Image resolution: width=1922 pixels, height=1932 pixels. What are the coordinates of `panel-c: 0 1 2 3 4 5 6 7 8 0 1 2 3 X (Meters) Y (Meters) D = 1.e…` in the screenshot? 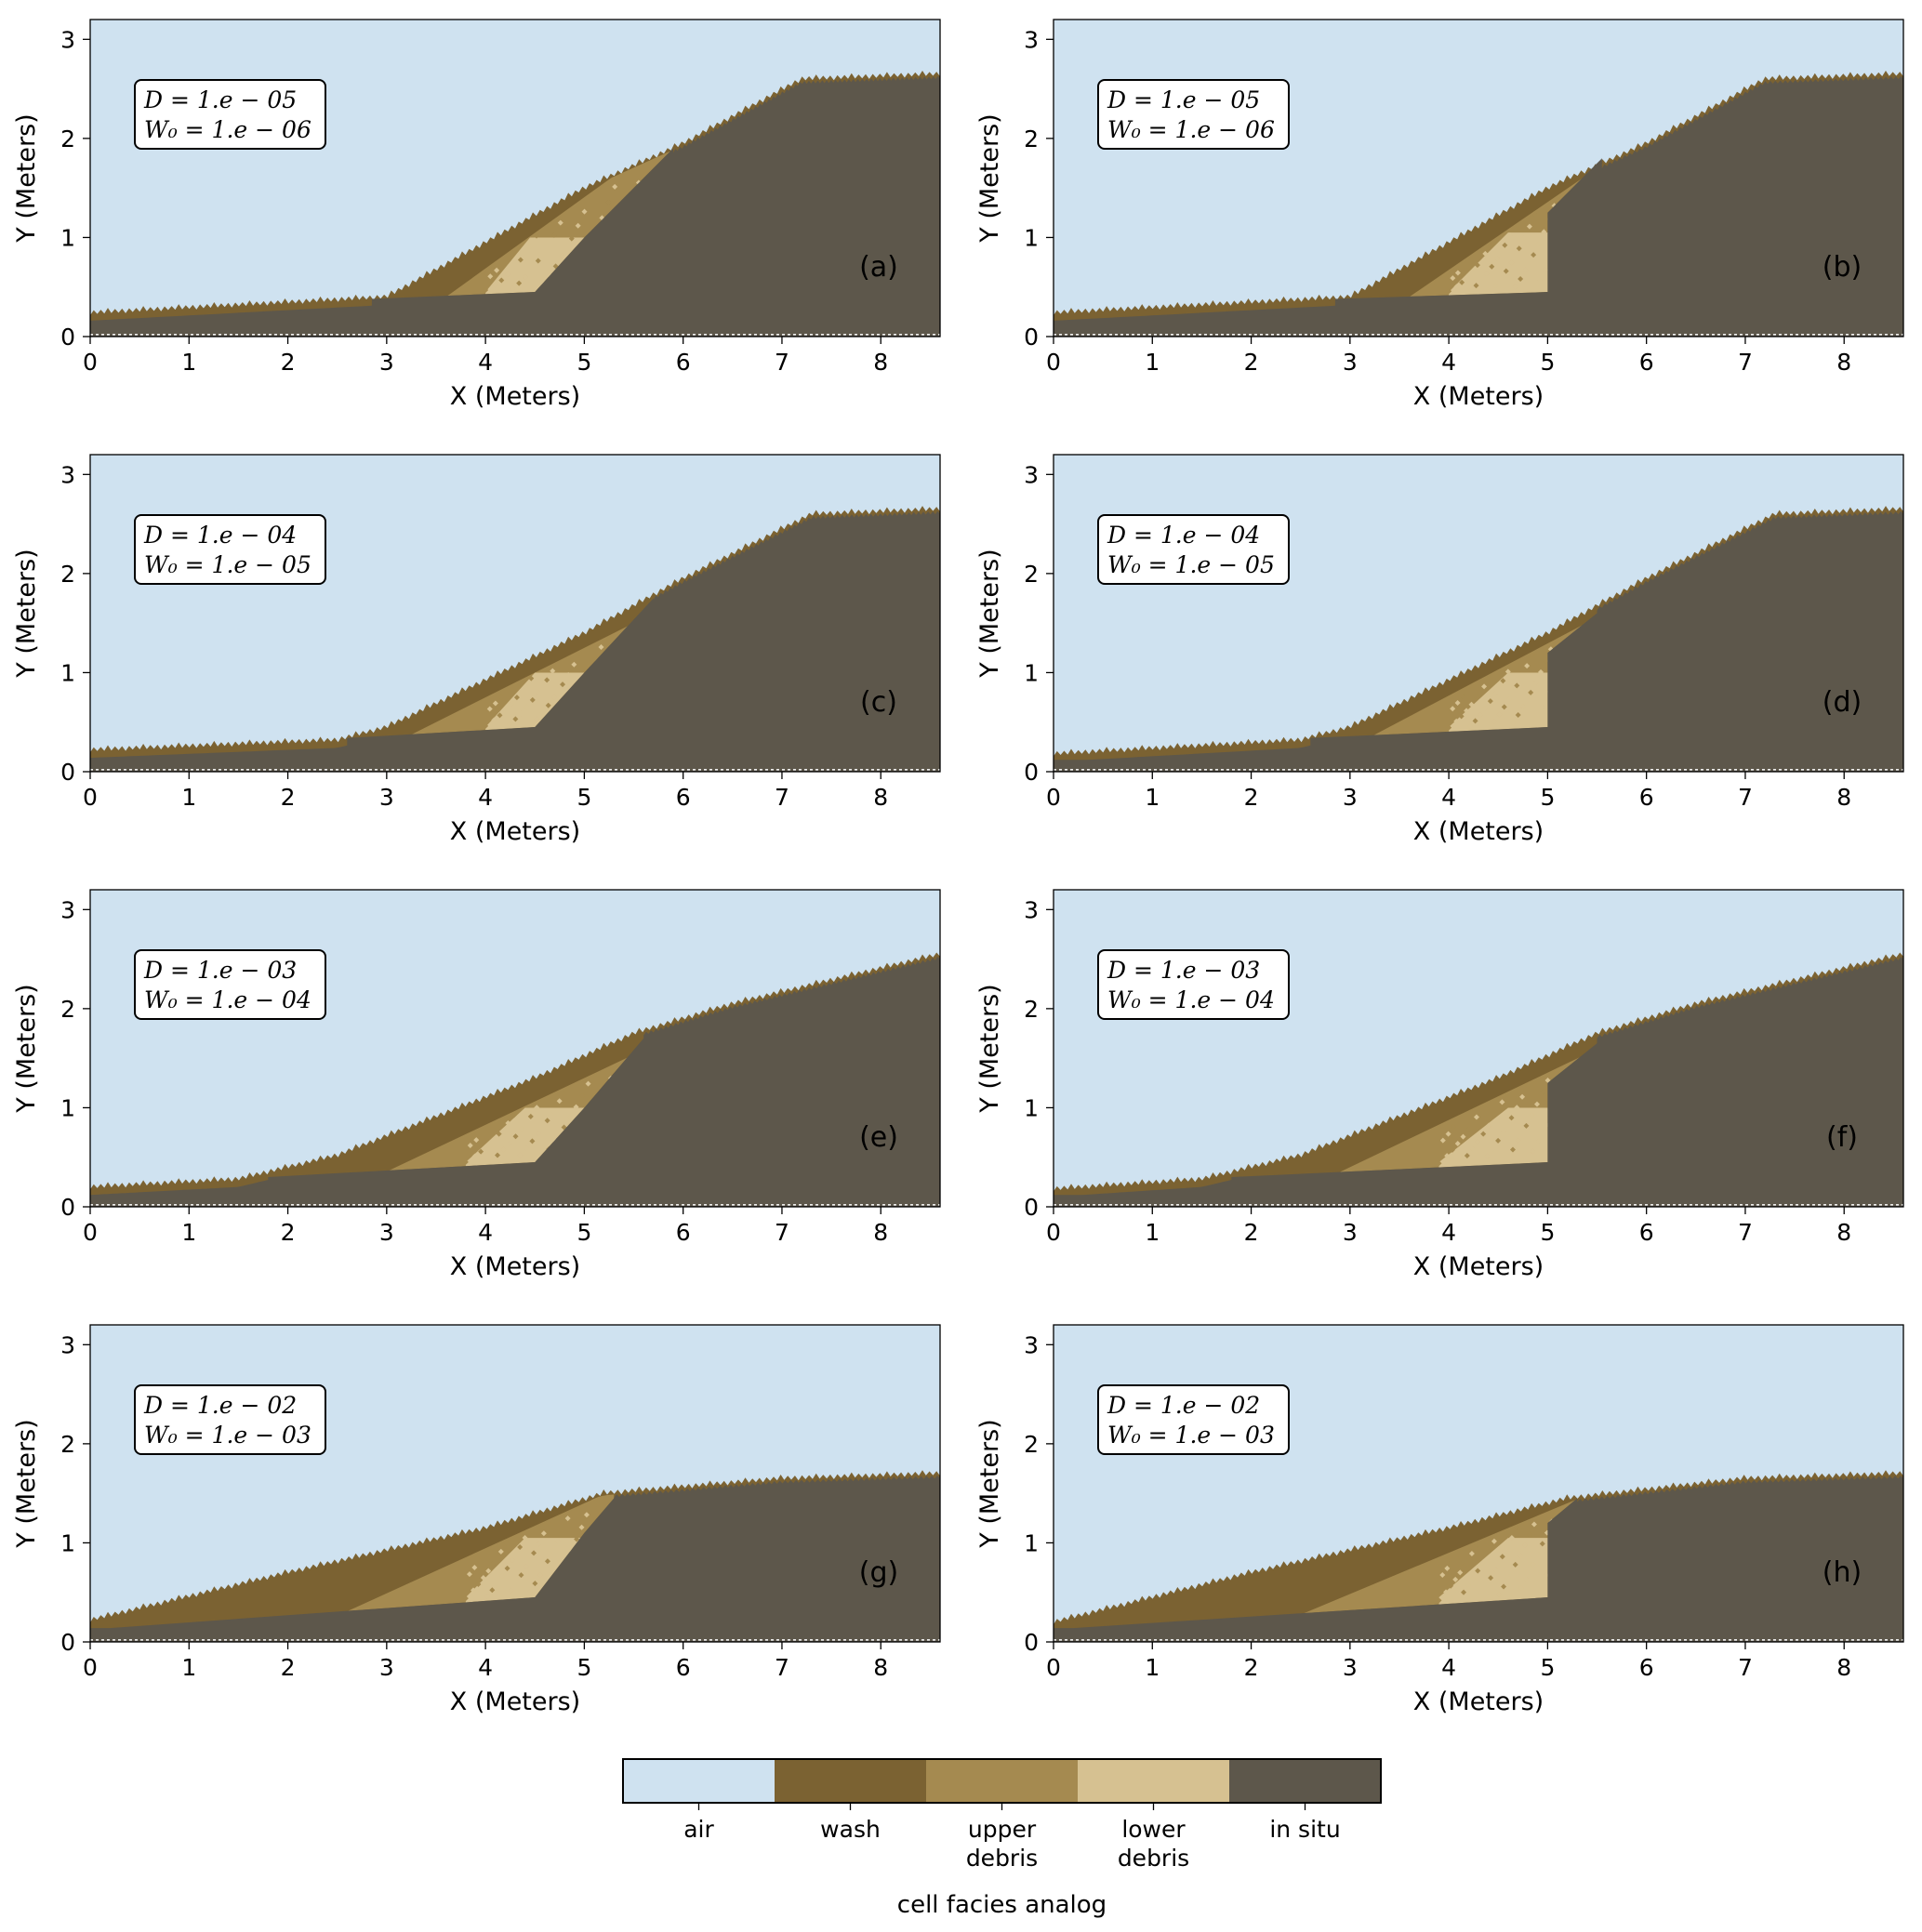 It's located at (476, 650).